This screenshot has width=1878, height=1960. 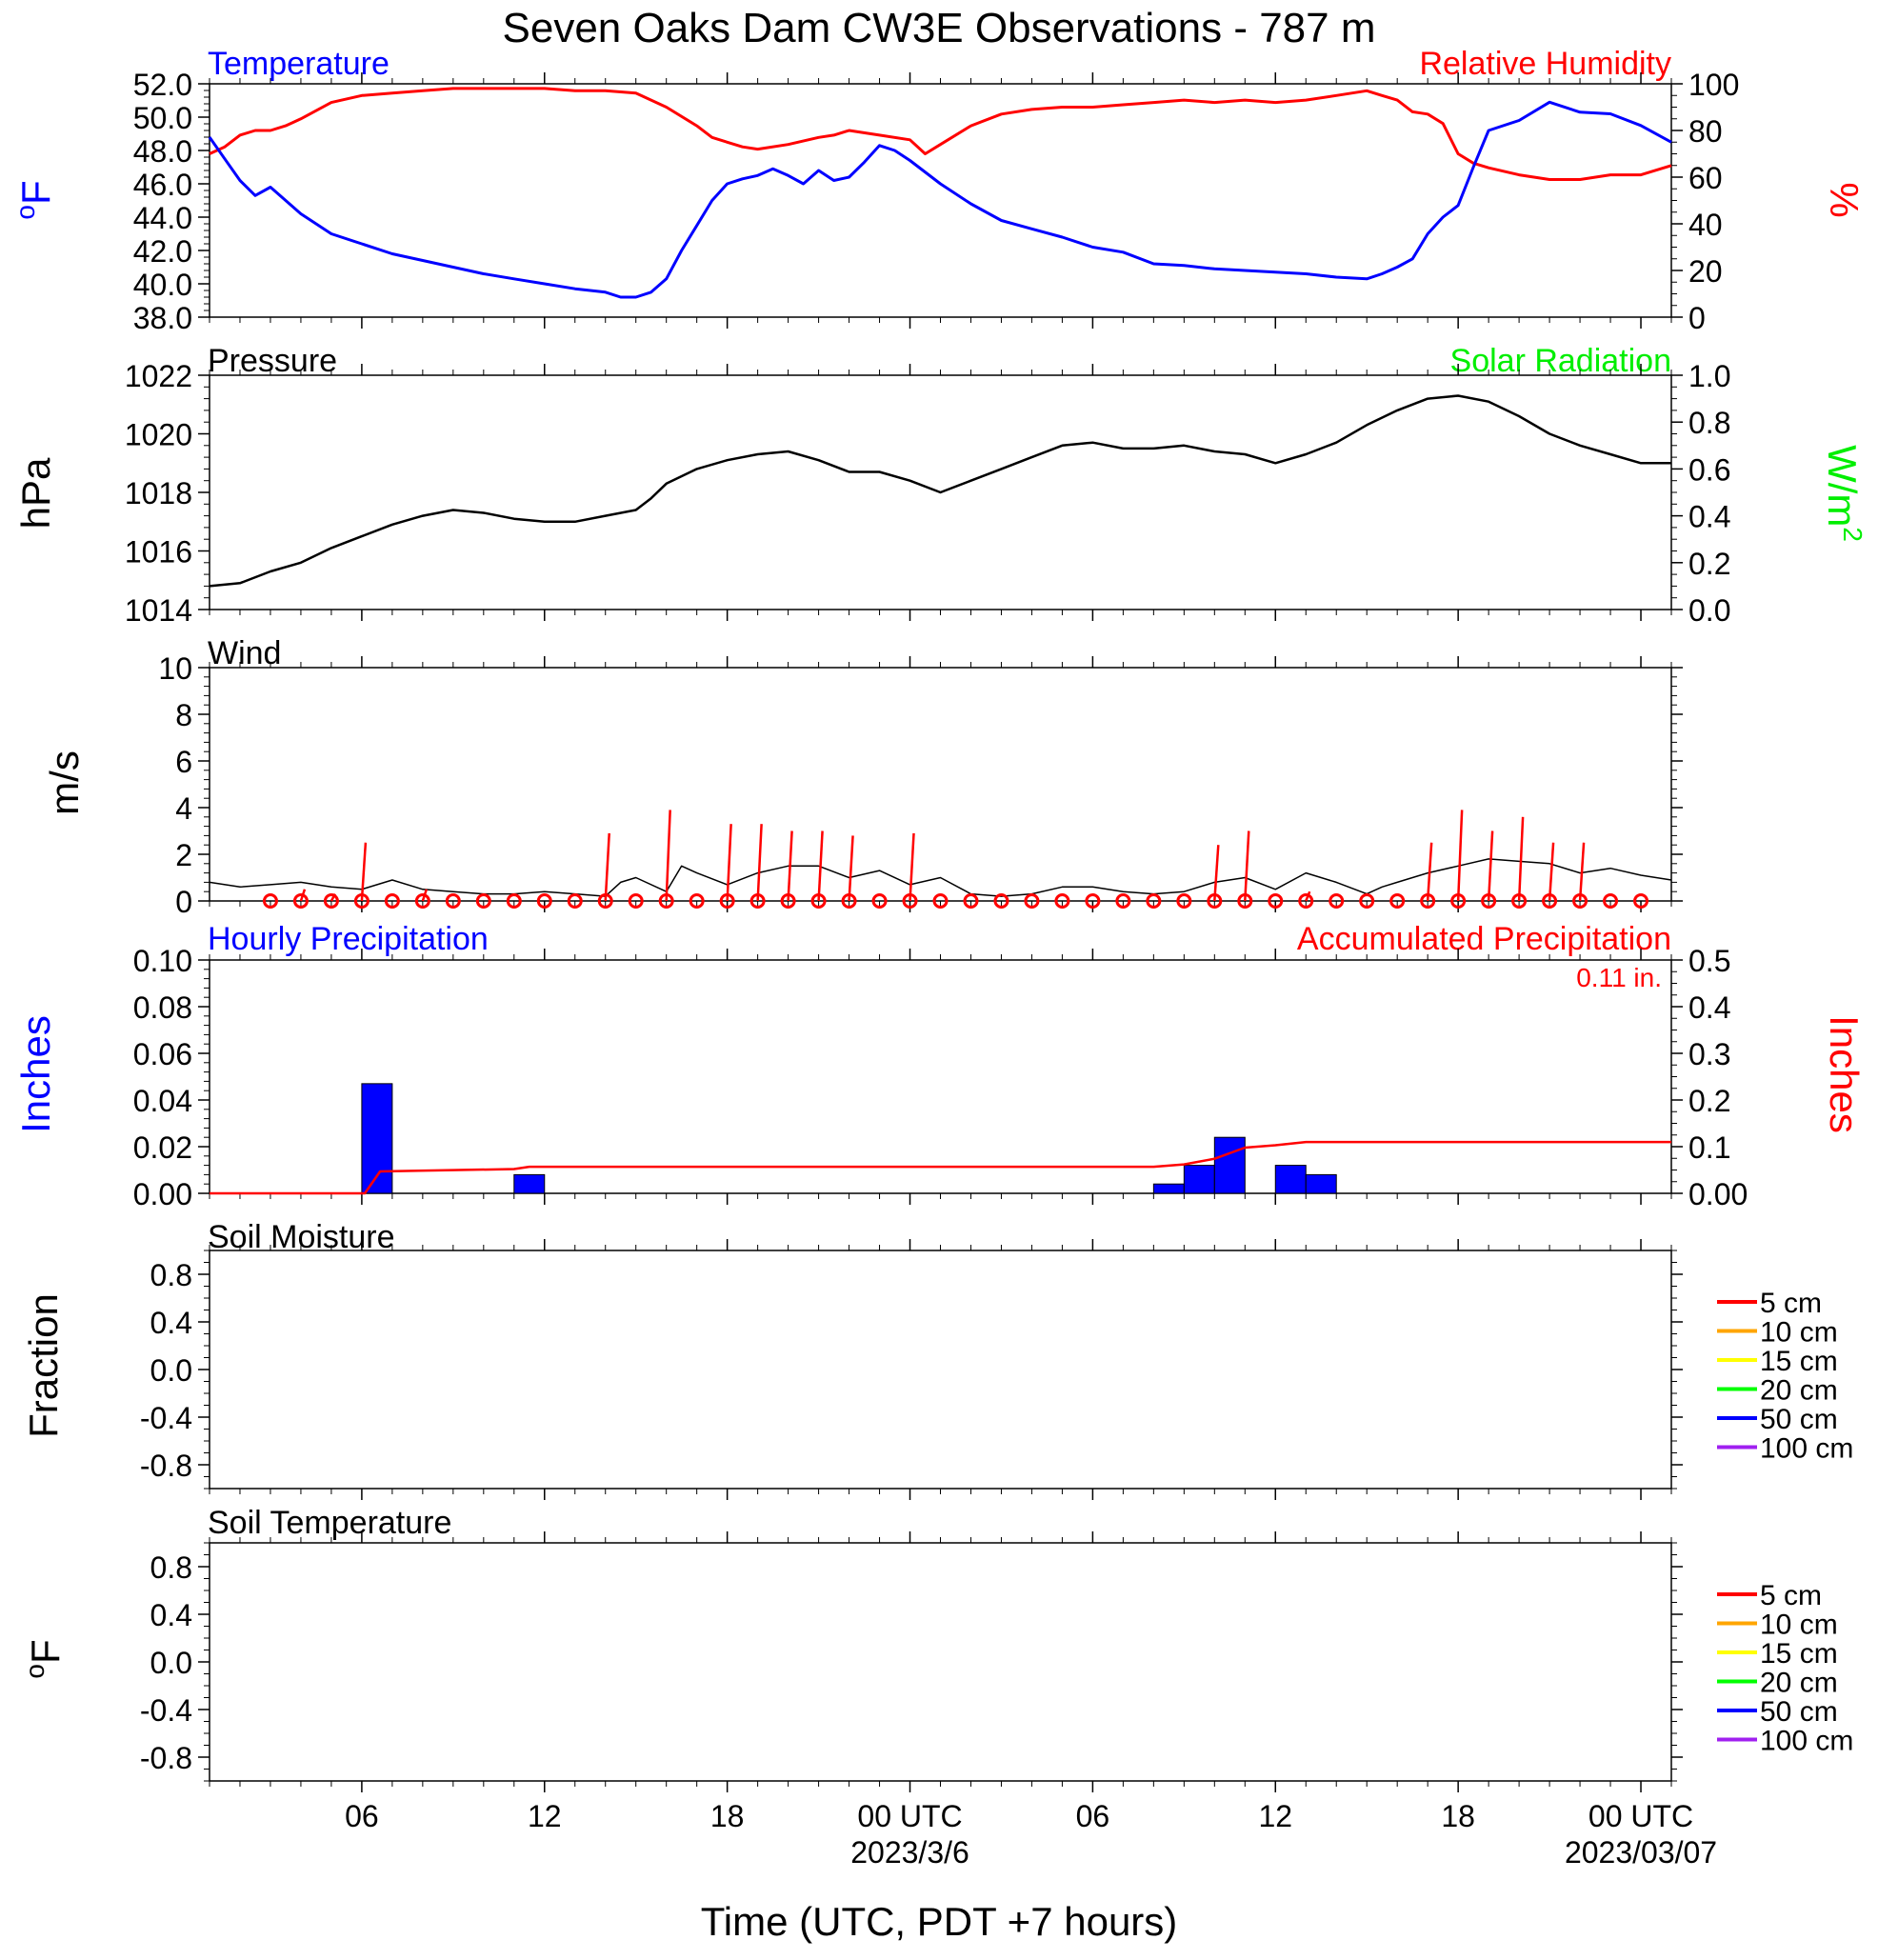 I want to click on soil-temp-unit-sup: o, so click(x=35, y=1671).